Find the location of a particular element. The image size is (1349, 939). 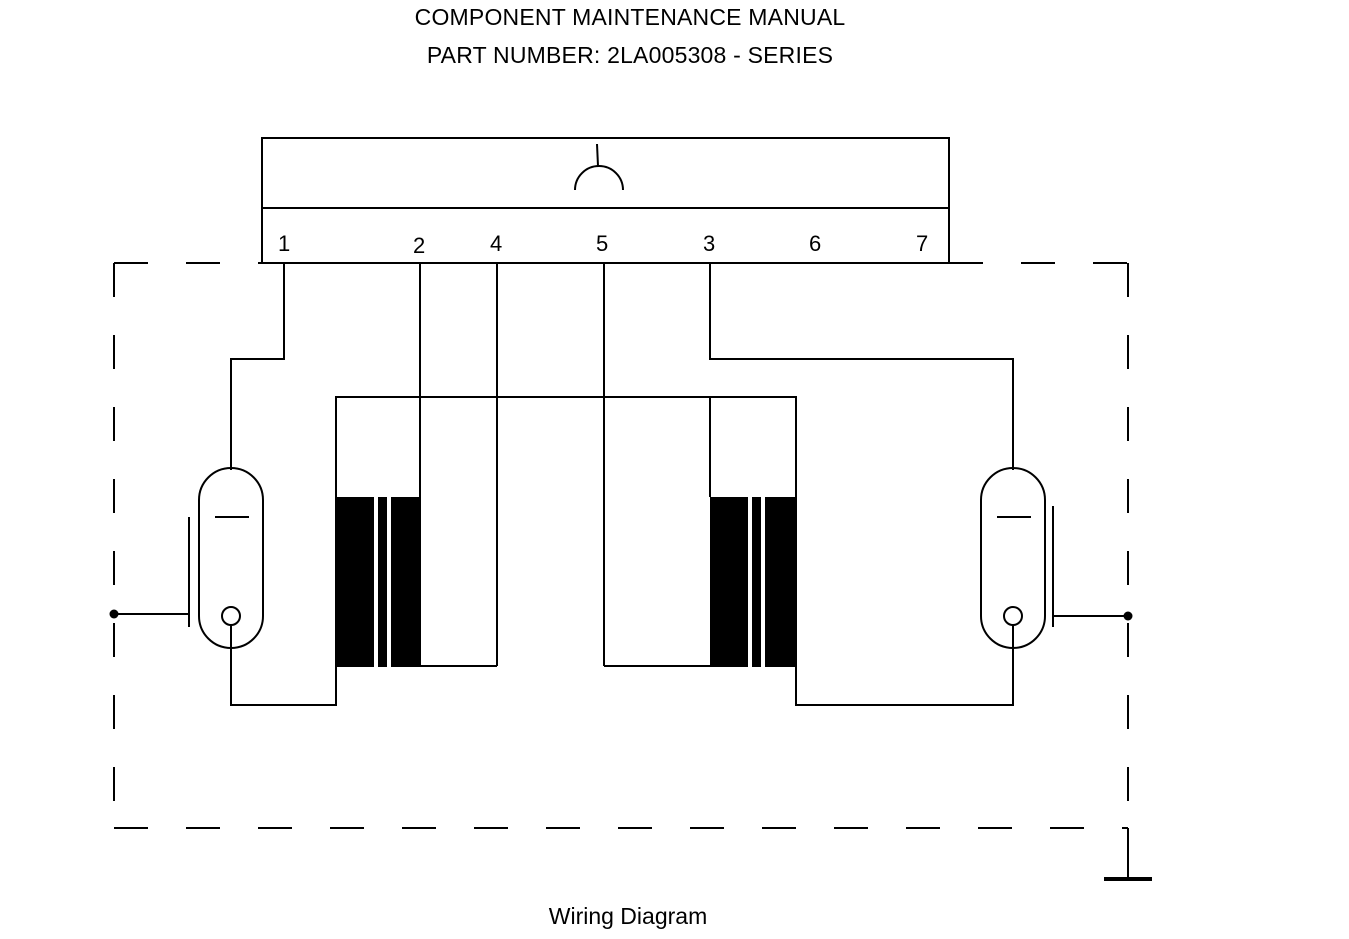

right-sensor-contact is located at coordinates (1013, 616).